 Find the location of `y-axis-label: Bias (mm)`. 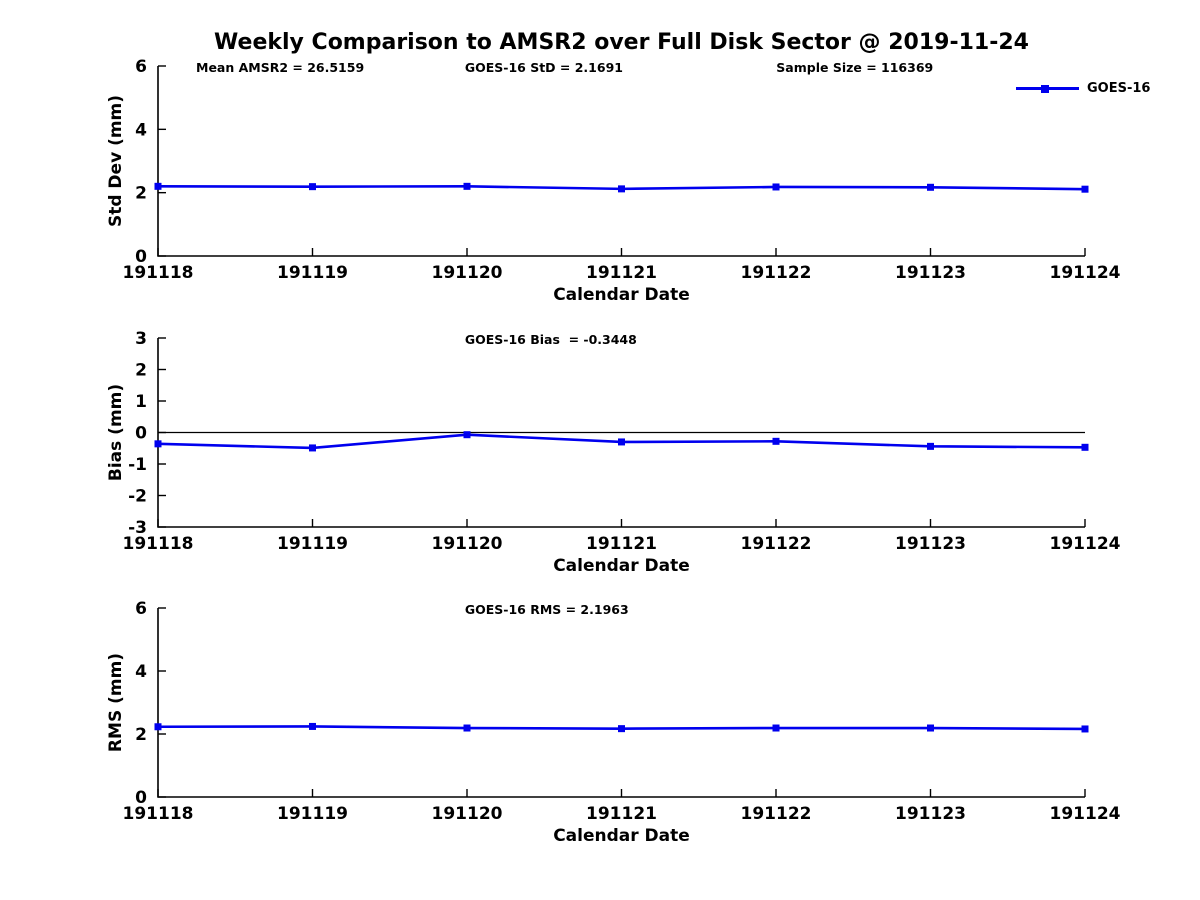

y-axis-label: Bias (mm) is located at coordinates (116, 432).